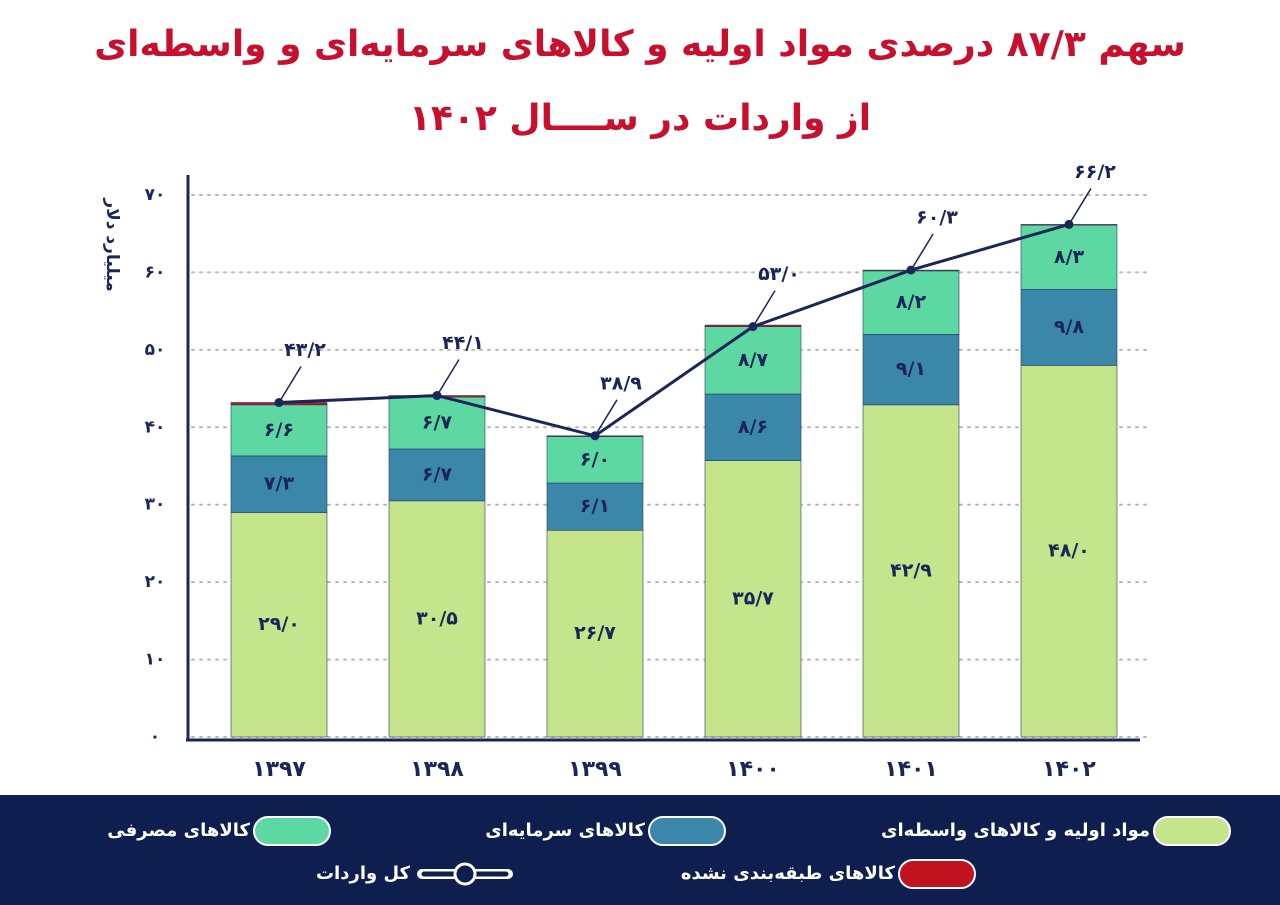 This screenshot has height=905, width=1280. What do you see at coordinates (178, 830) in the screenshot?
I see `legend-label: کالاهای مصرفی` at bounding box center [178, 830].